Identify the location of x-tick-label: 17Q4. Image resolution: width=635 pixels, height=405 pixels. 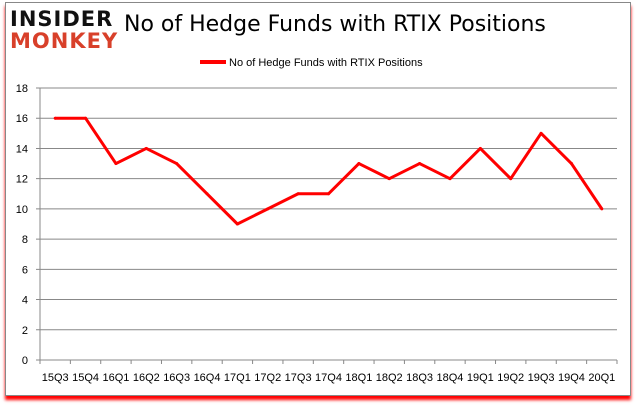
(328, 378).